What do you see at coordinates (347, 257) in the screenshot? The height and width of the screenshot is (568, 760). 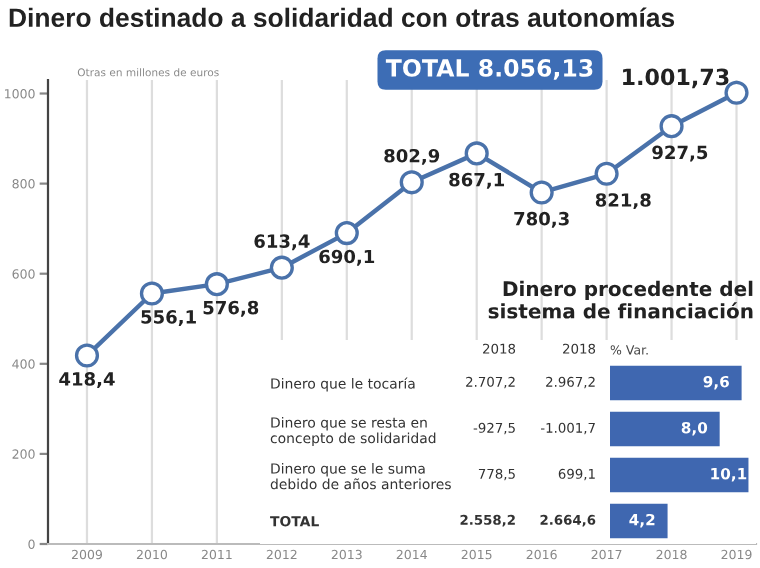 I see `data-label: 690,1` at bounding box center [347, 257].